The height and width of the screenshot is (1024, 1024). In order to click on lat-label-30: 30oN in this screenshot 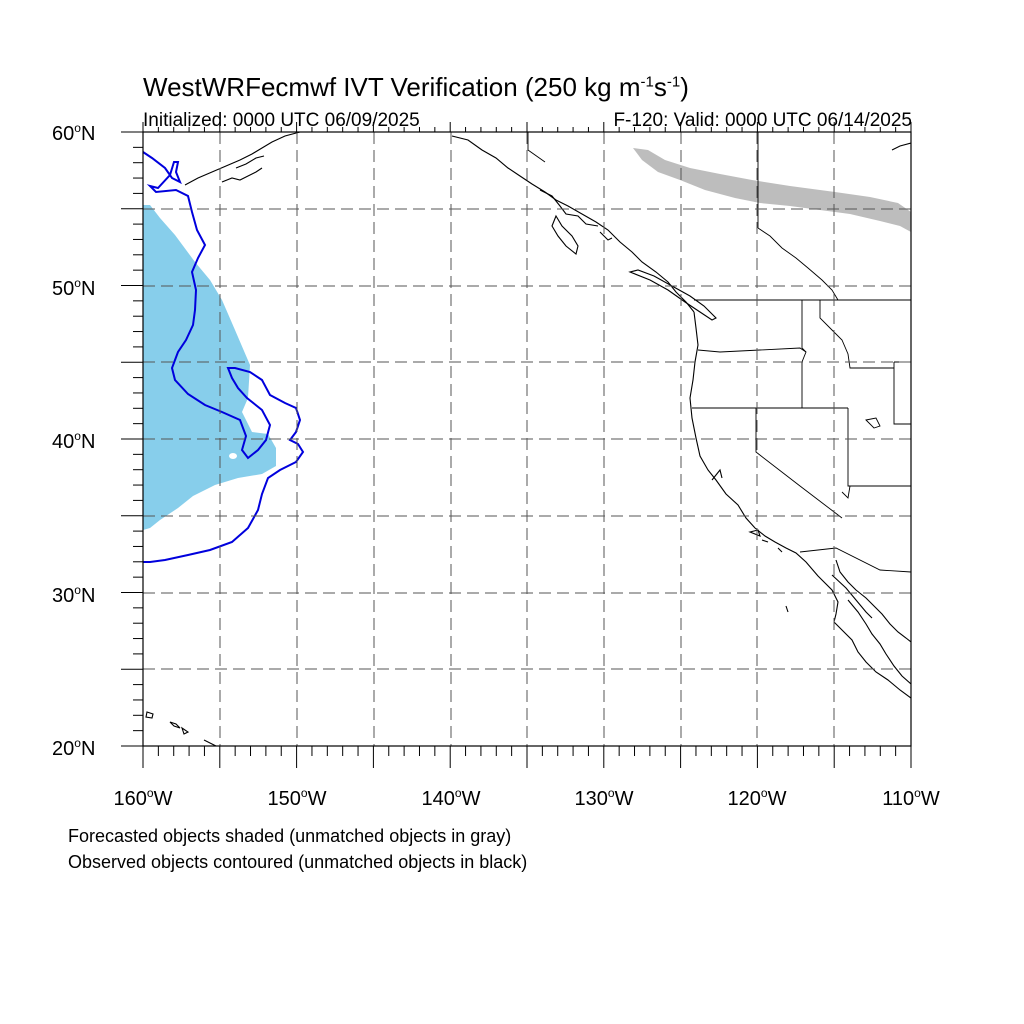, I will do `click(74, 595)`.